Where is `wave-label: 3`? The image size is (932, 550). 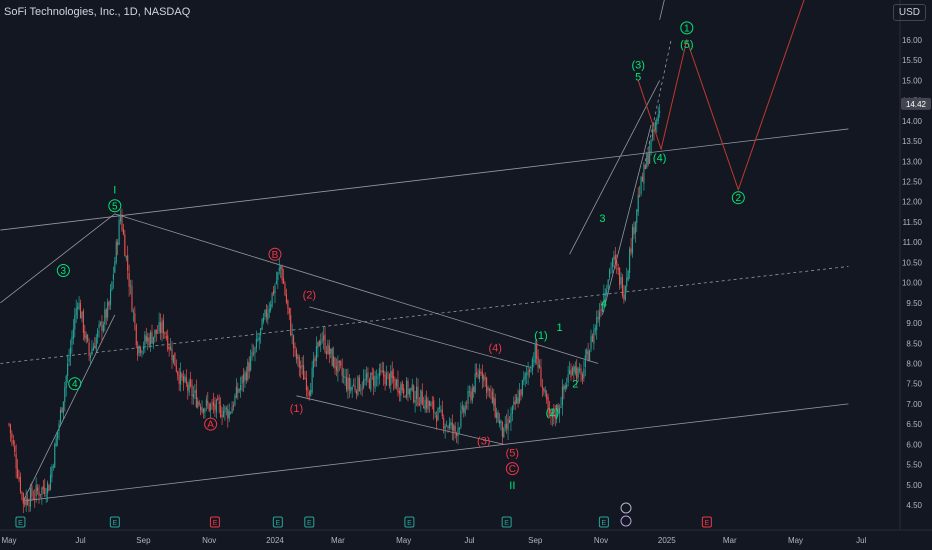
wave-label: 3 is located at coordinates (64, 271).